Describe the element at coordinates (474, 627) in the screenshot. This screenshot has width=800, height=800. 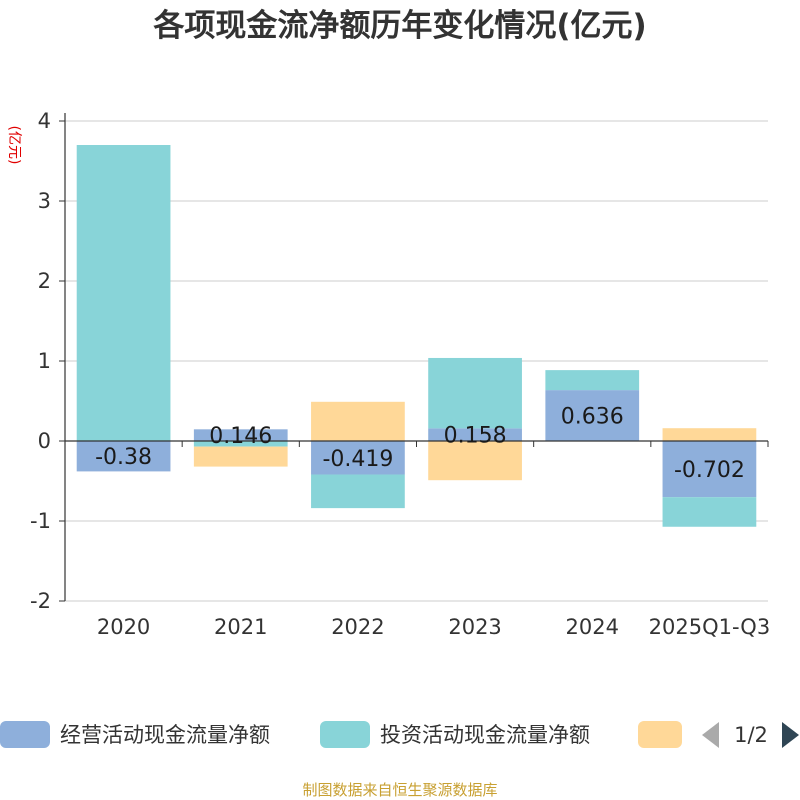
I see `x-tick-label: 2023` at that location.